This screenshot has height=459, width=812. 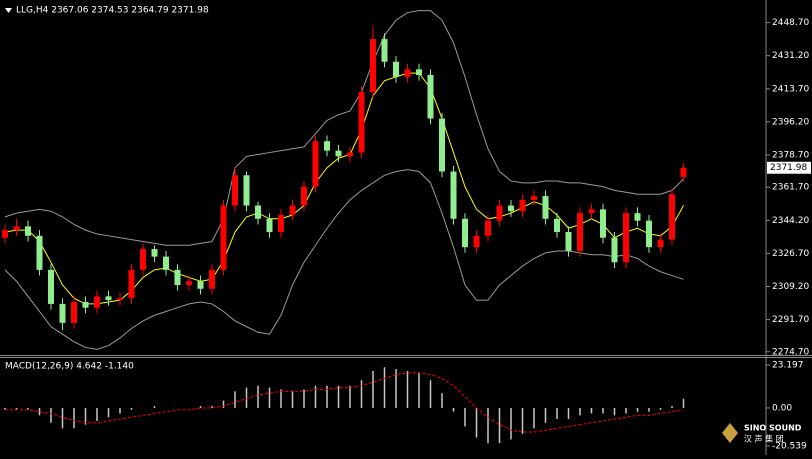 I want to click on y-tick-label: 2326.70, so click(x=790, y=254).